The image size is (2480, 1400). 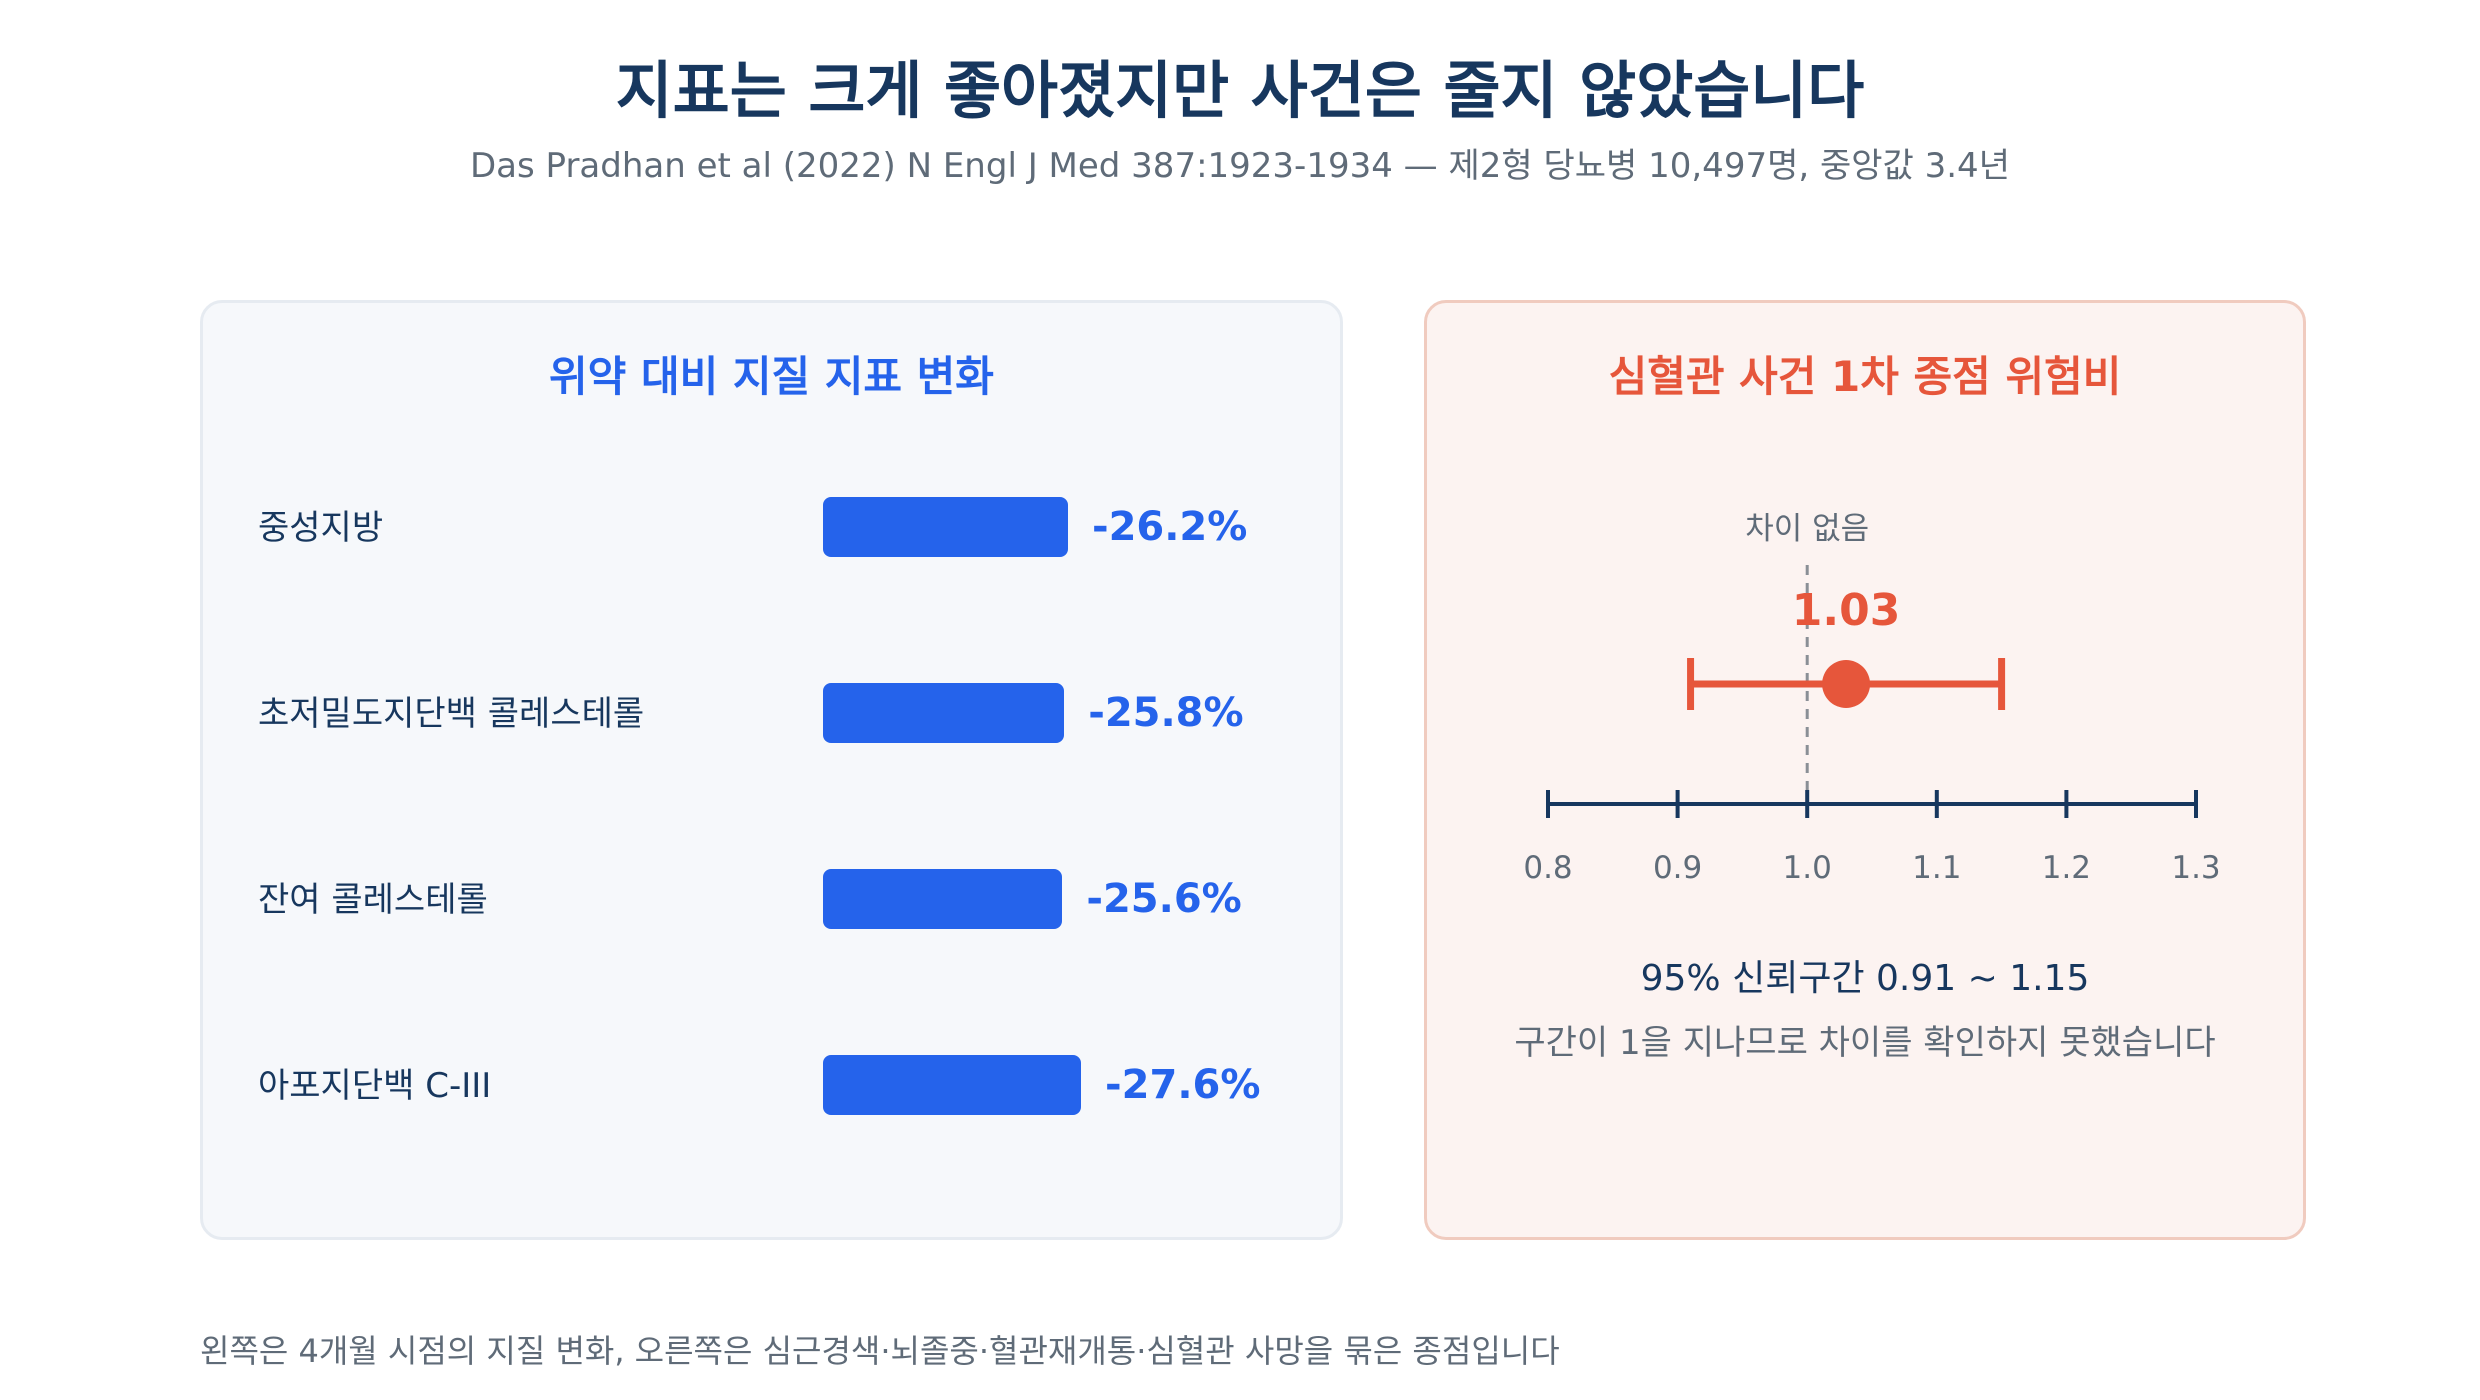 I want to click on bar-value-remnant-cholesterol: -25.6%, so click(x=1164, y=899).